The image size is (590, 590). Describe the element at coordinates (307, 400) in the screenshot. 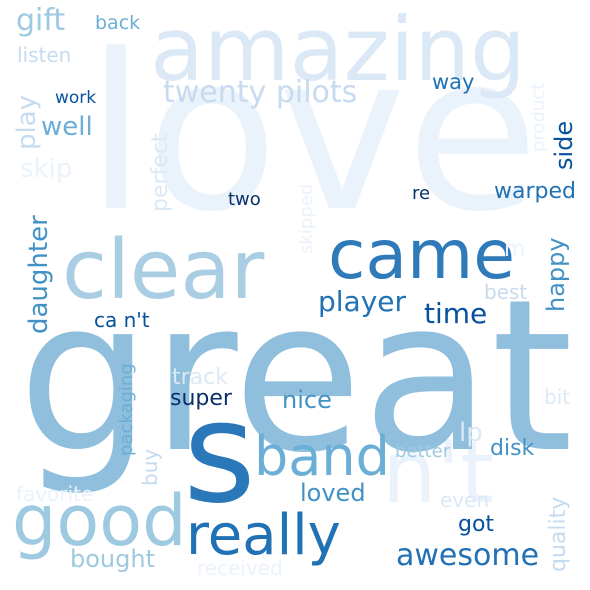

I see `word-nice: nice` at that location.